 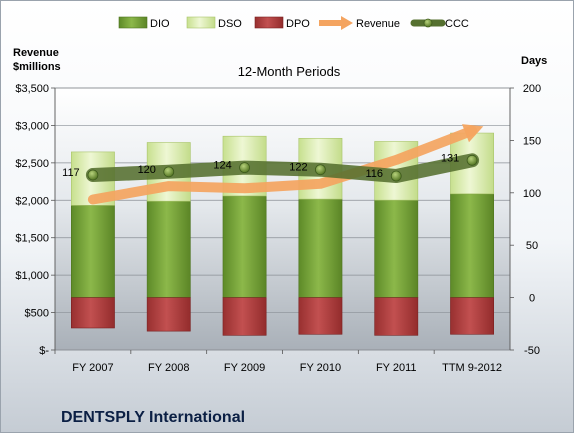 What do you see at coordinates (428, 23) in the screenshot?
I see `legend-marker-ccc` at bounding box center [428, 23].